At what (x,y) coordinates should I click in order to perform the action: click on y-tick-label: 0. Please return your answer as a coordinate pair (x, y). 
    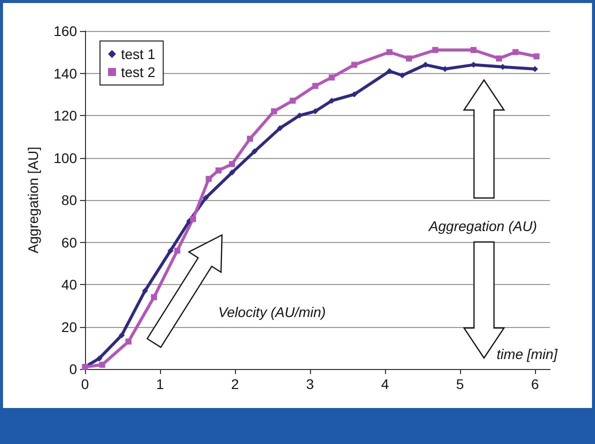
    Looking at the image, I should click on (73, 369).